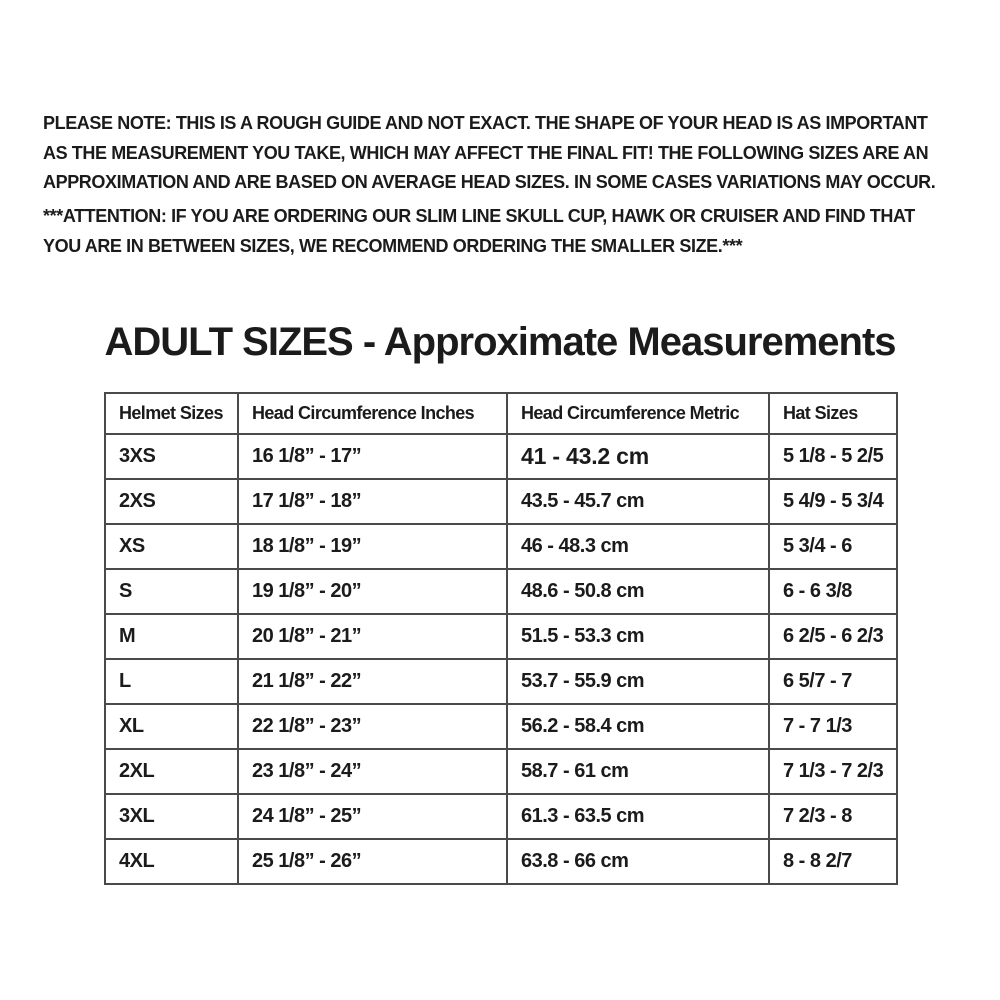  I want to click on column-header-head-circumference-inches: Head Circumference Inches, so click(372, 413).